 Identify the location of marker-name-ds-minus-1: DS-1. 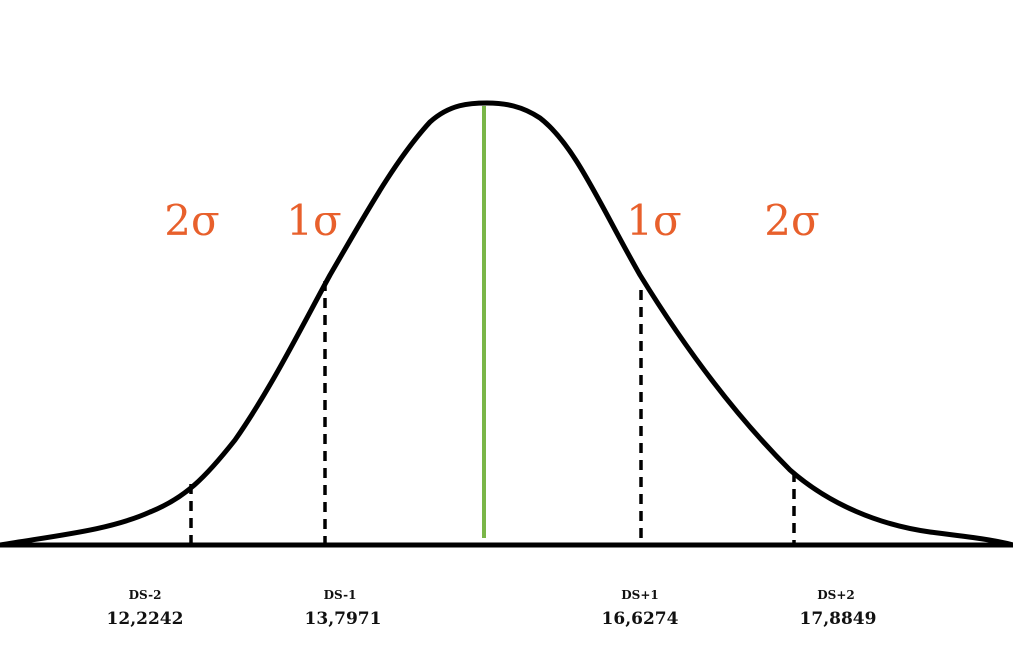
(340, 595).